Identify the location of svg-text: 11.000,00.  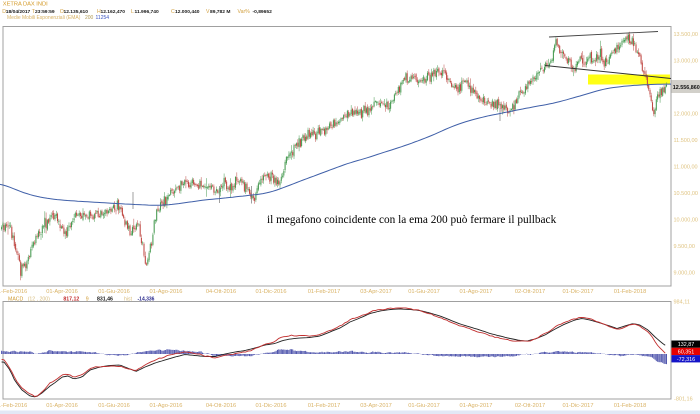
(686, 168).